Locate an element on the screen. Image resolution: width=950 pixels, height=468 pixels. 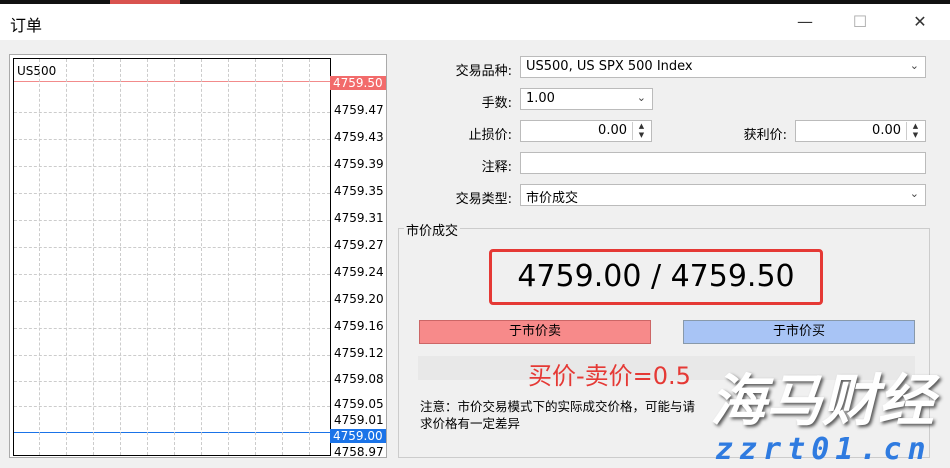
bid-line is located at coordinates (172, 432).